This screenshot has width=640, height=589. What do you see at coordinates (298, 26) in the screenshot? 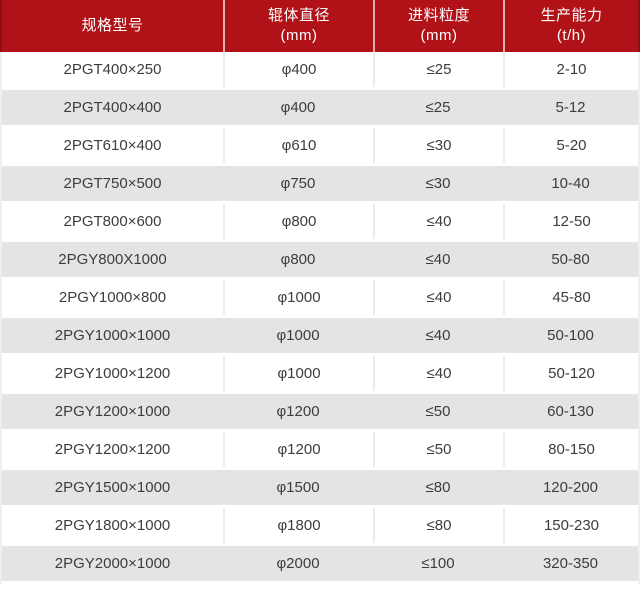
I see `header-cell-roller-diameter: 辊体直径 (mm)` at bounding box center [298, 26].